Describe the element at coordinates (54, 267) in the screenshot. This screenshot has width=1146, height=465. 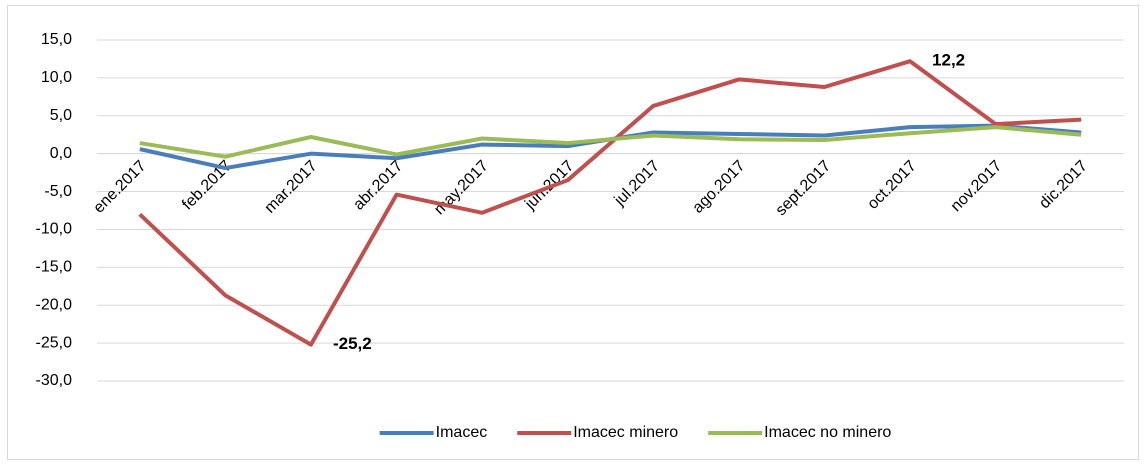
I see `y-tick-label: -15,0` at that location.